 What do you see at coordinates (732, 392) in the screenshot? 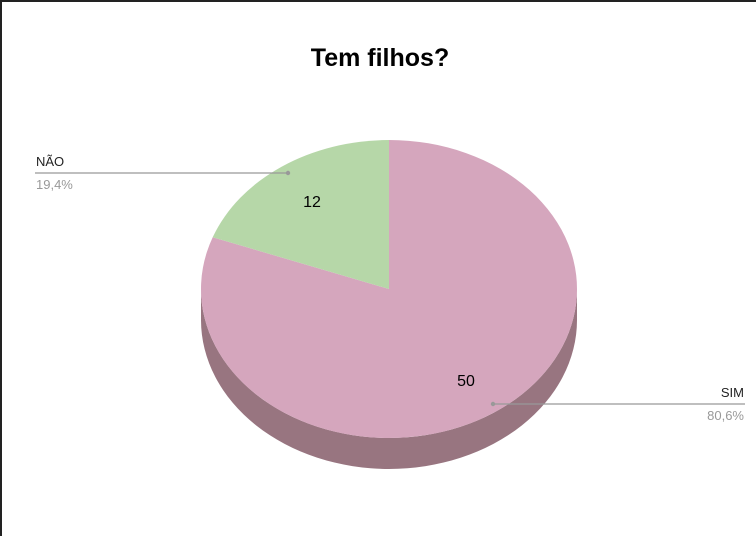
I see `category-label-sim: SIM` at bounding box center [732, 392].